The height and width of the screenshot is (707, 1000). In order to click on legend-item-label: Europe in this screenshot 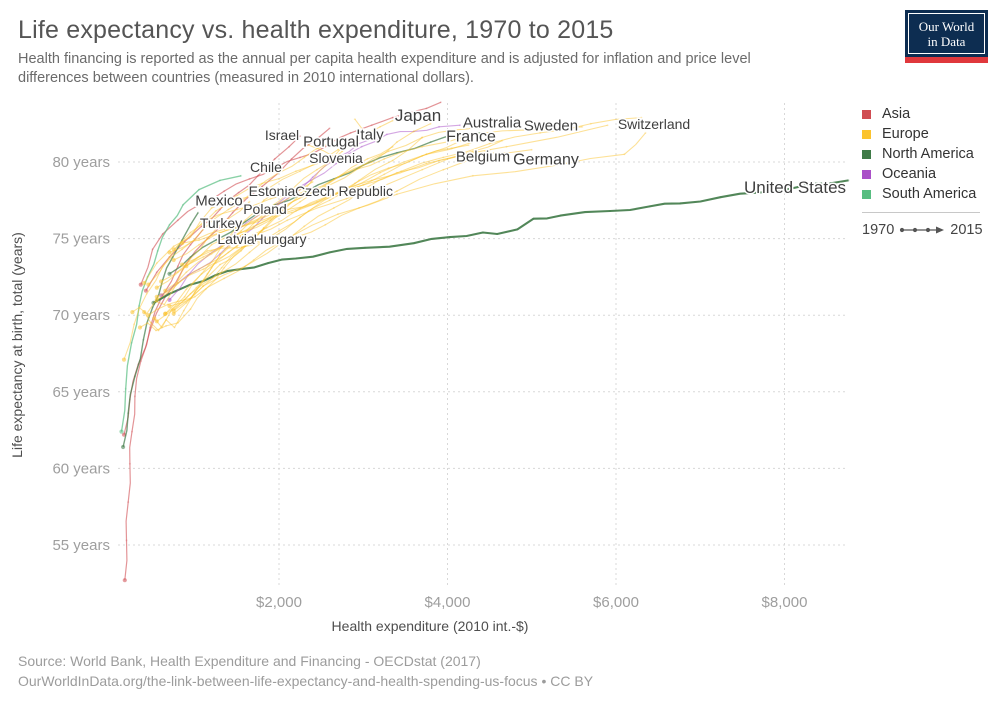, I will do `click(905, 134)`.